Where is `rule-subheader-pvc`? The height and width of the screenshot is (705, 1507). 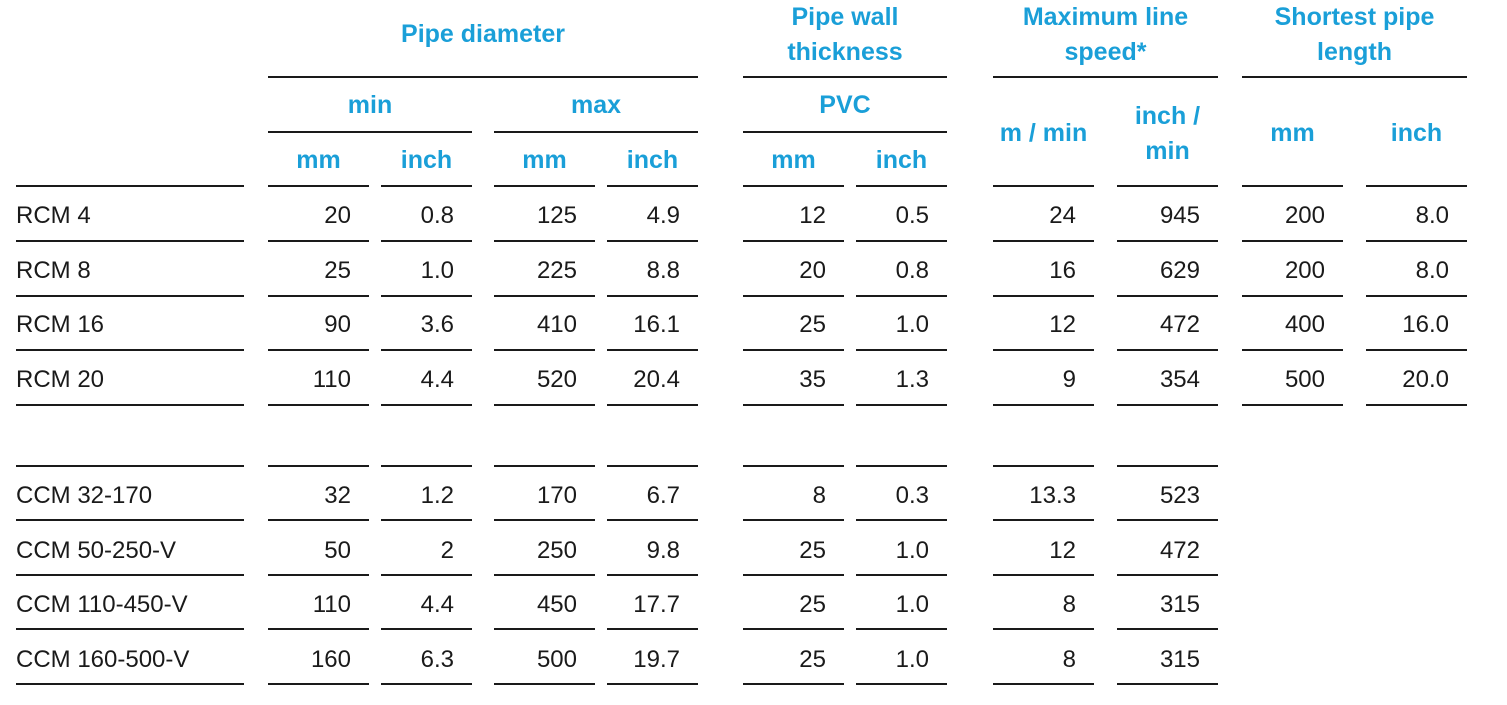 rule-subheader-pvc is located at coordinates (845, 132).